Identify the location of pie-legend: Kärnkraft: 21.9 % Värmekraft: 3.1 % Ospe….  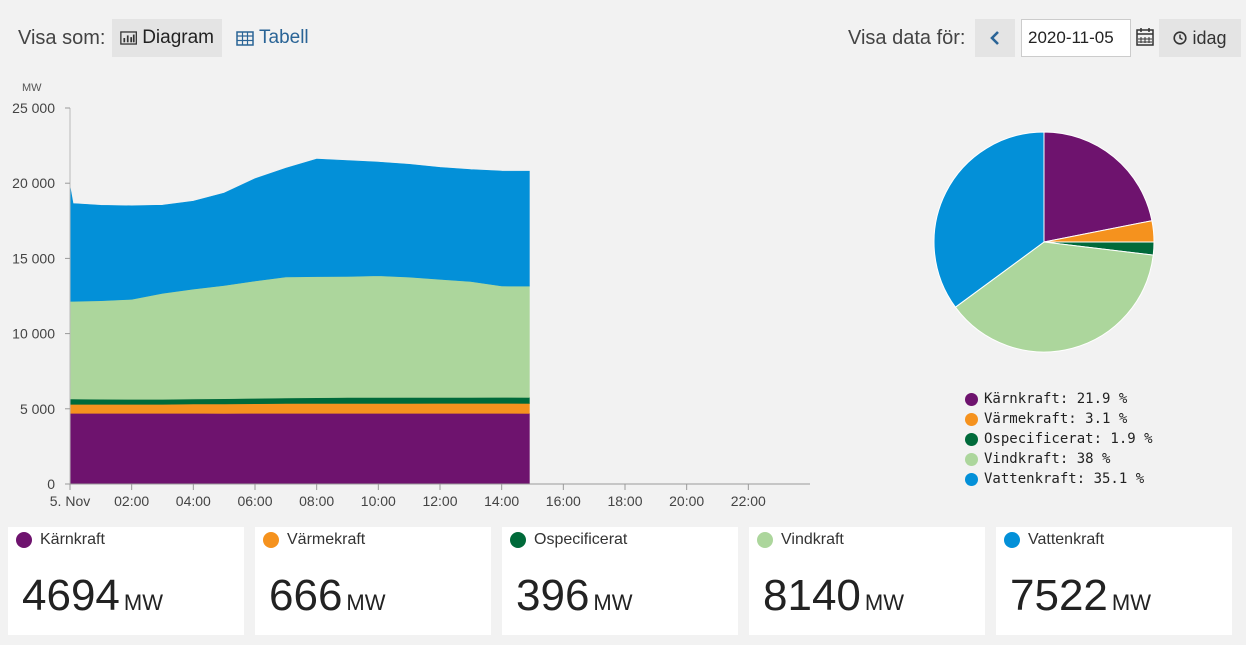
(1059, 439).